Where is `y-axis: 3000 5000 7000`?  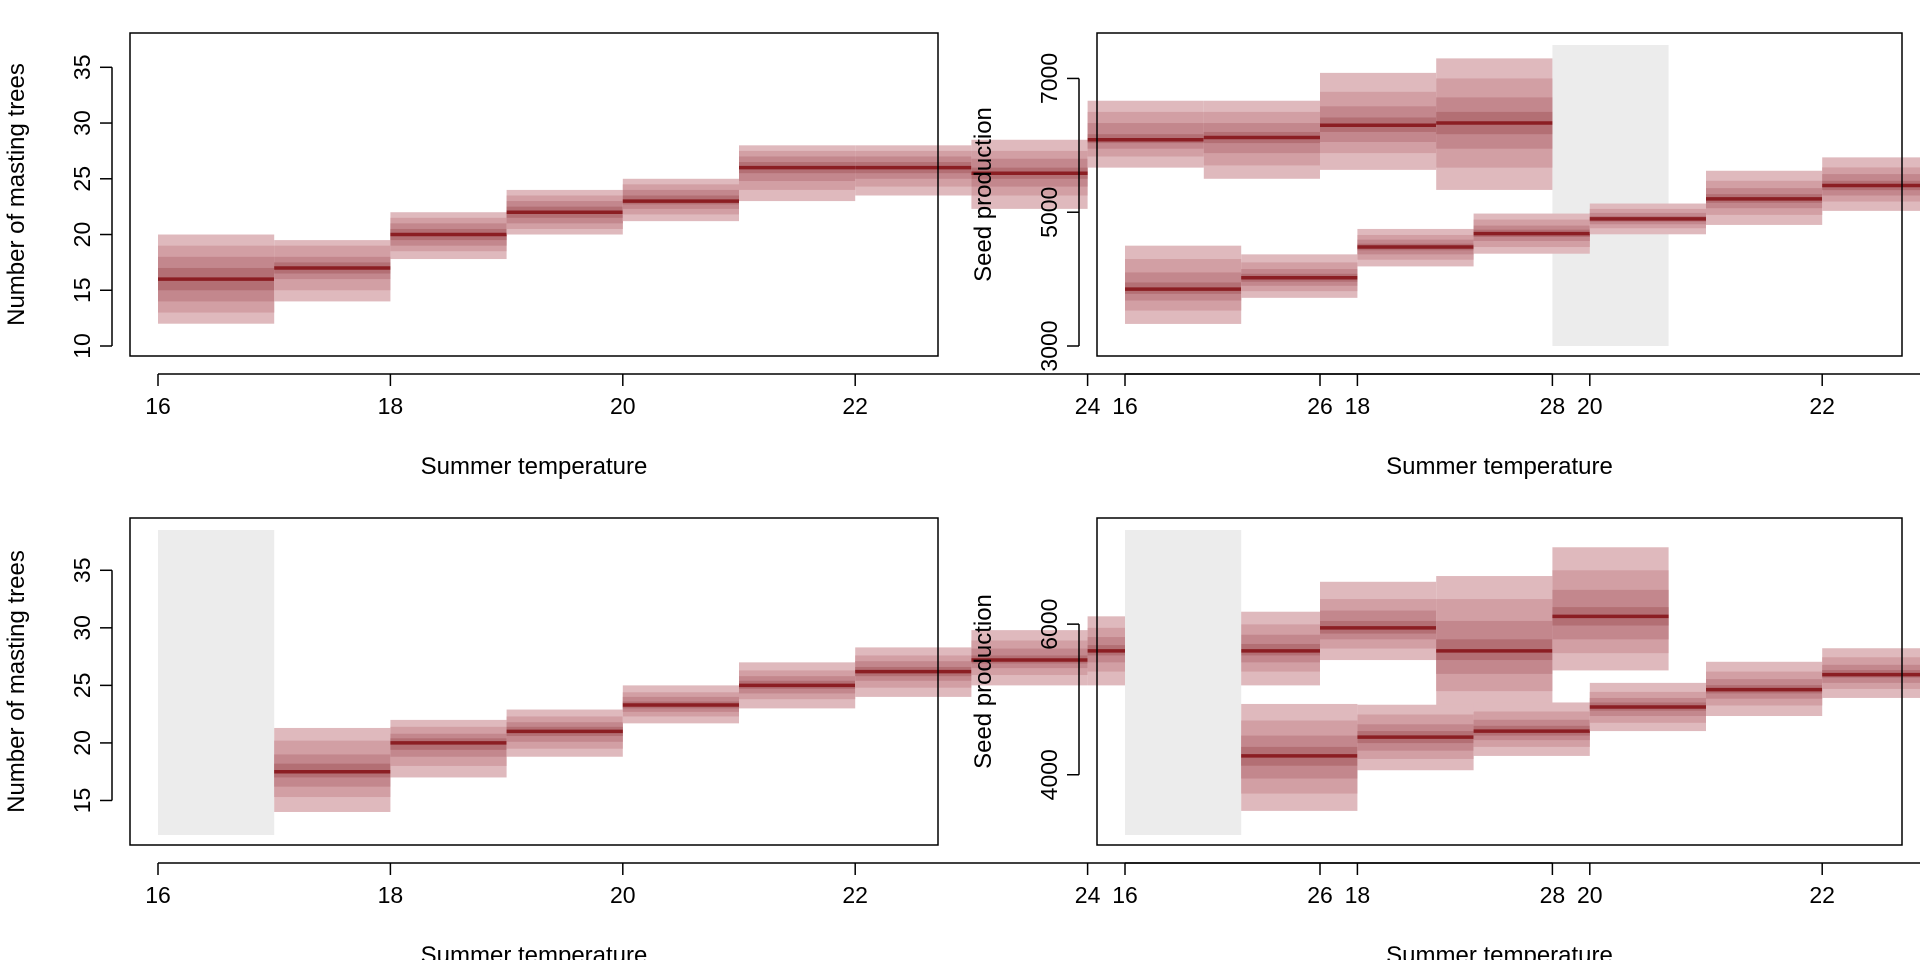 y-axis: 3000 5000 7000 is located at coordinates (1058, 212).